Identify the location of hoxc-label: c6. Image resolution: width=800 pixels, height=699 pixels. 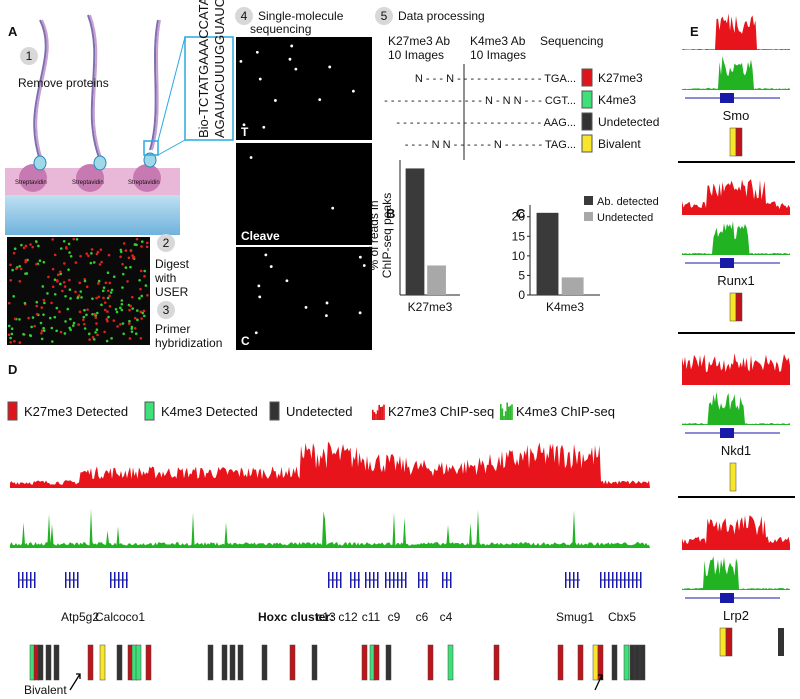
(422, 617).